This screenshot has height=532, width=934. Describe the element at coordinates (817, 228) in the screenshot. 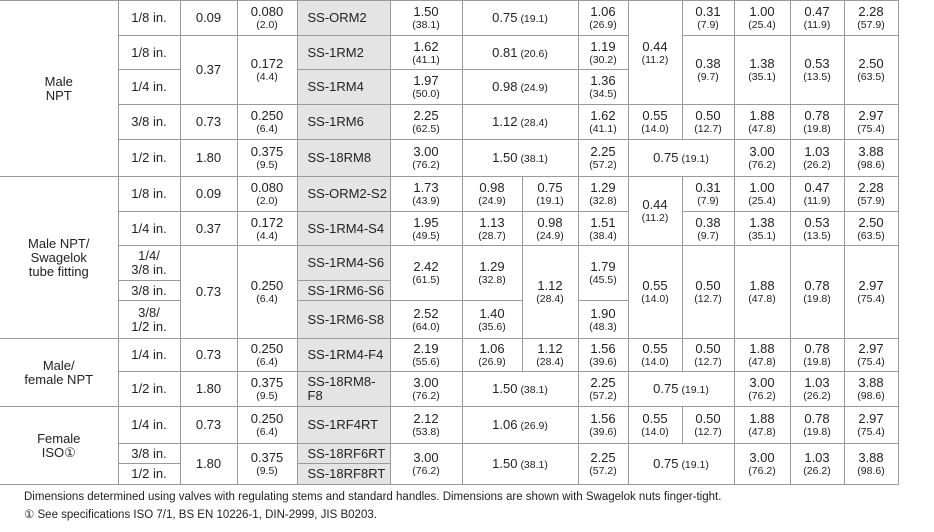

I see `table-cell: 0.53 (13.5)` at that location.